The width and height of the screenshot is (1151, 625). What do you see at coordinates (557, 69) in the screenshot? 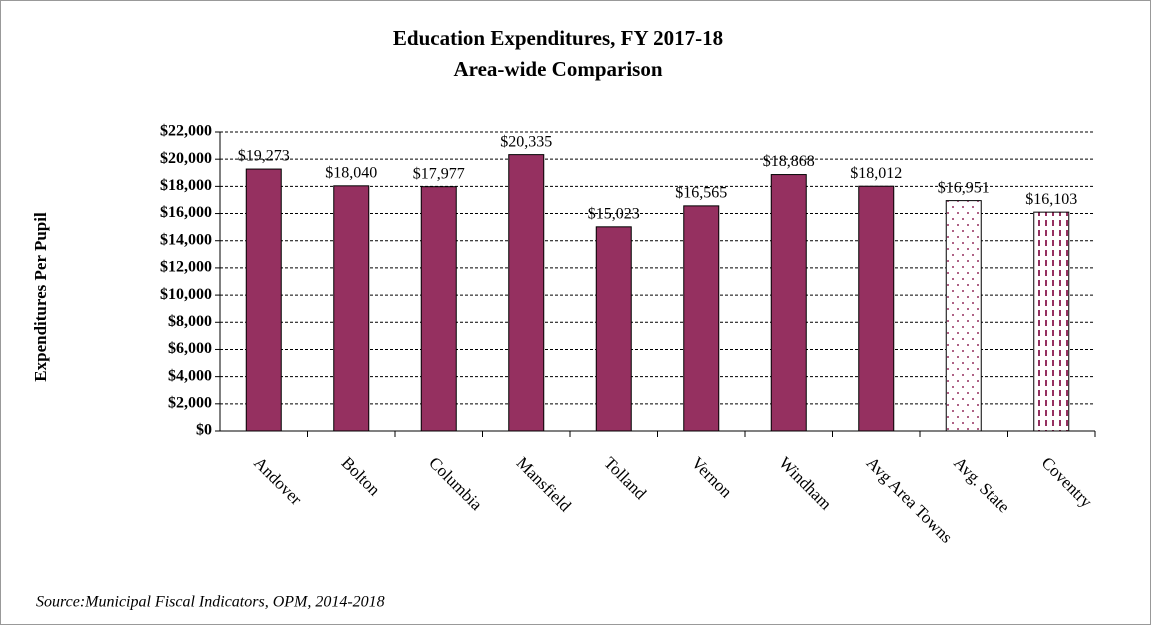
I see `chart-subtitle: Area-wide Comparison` at bounding box center [557, 69].